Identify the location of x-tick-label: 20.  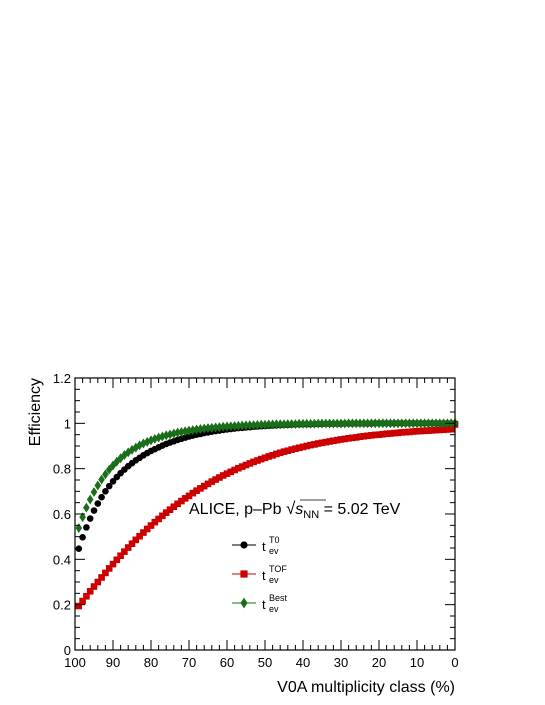
(379, 662).